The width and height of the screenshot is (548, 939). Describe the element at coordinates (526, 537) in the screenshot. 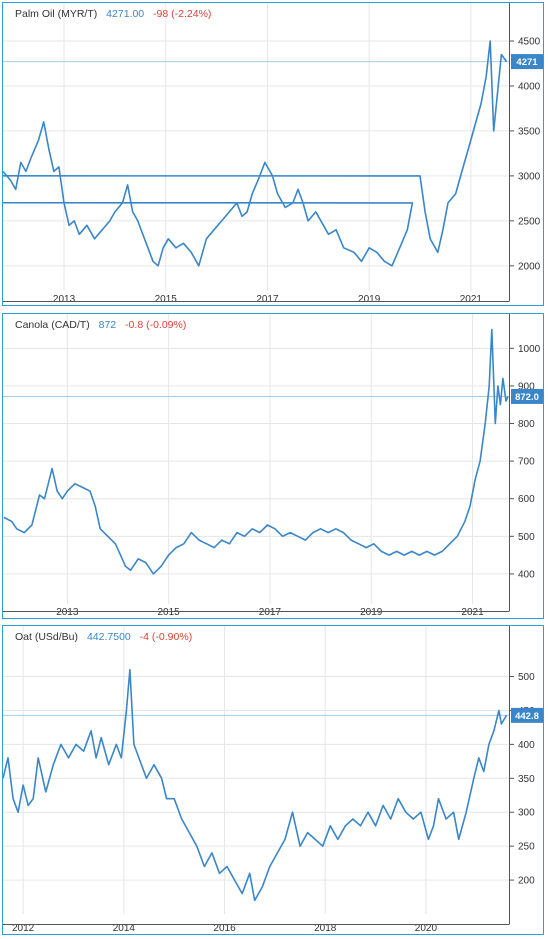

I see `canola-y-tick-label: 500` at that location.